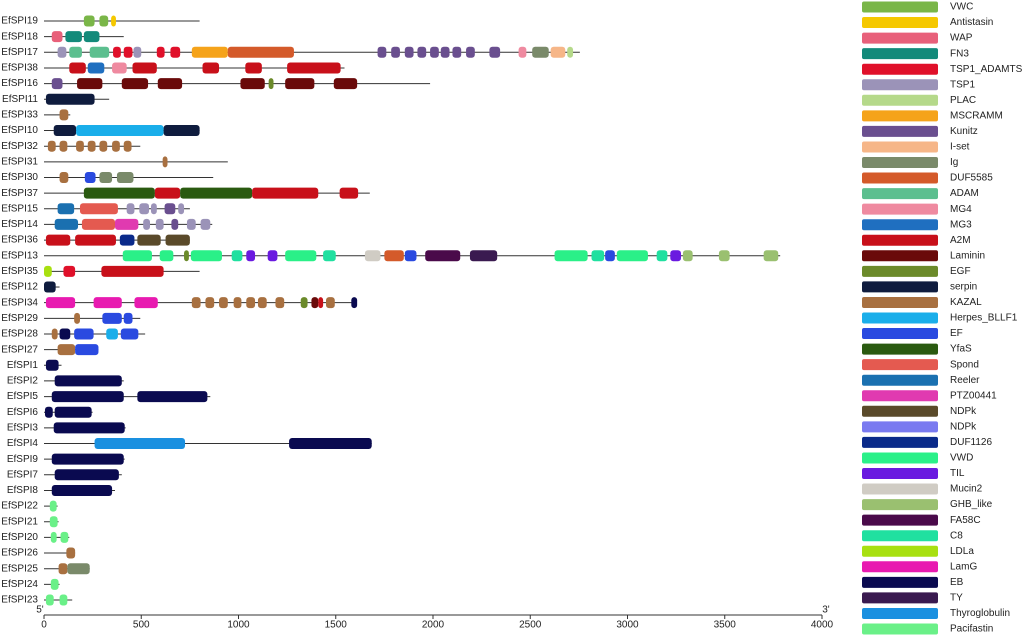  Describe the element at coordinates (973, 395) in the screenshot. I see `legend-label: PTZ00441` at that location.